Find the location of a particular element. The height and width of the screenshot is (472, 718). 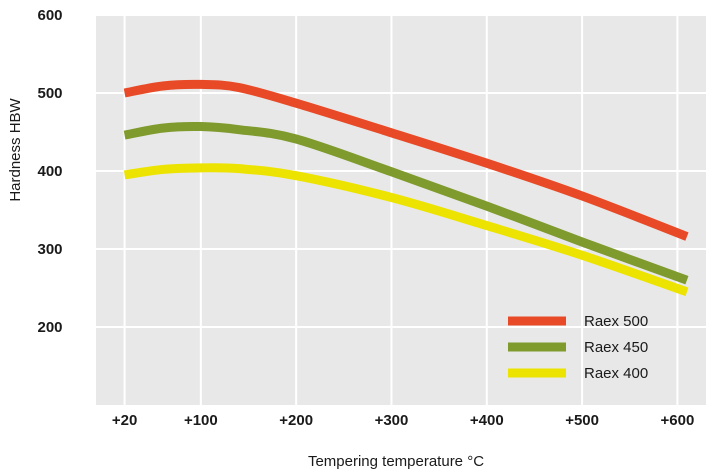

y-tick-label: 600 is located at coordinates (49, 15).